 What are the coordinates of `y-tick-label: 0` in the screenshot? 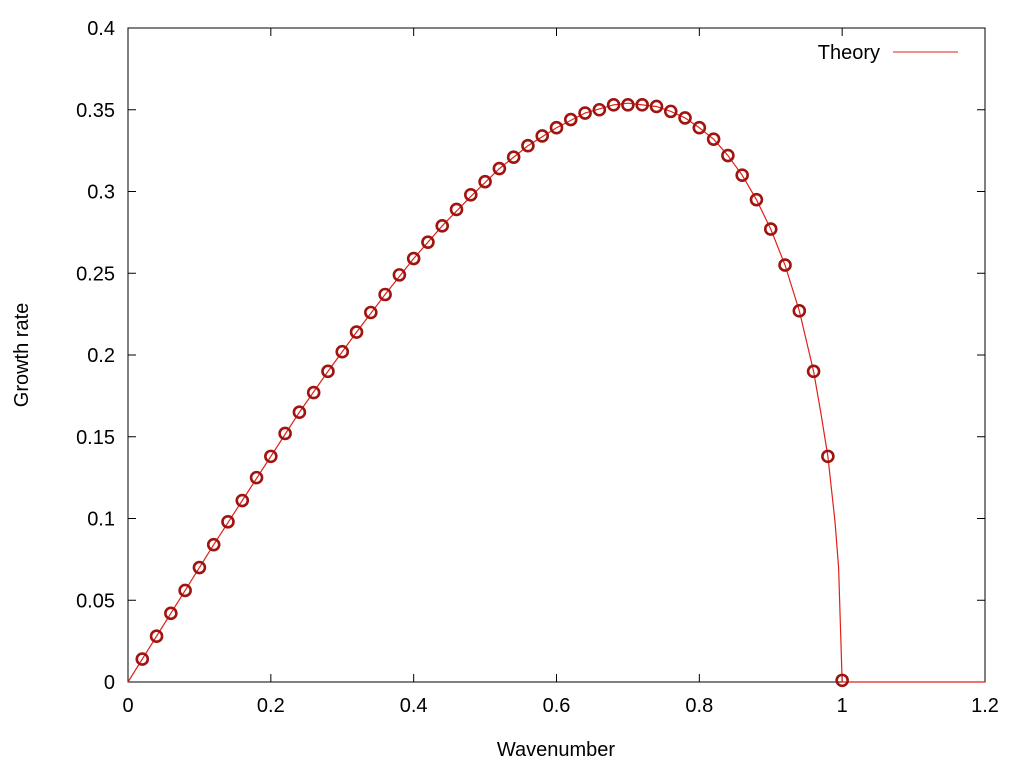 It's located at (109, 683).